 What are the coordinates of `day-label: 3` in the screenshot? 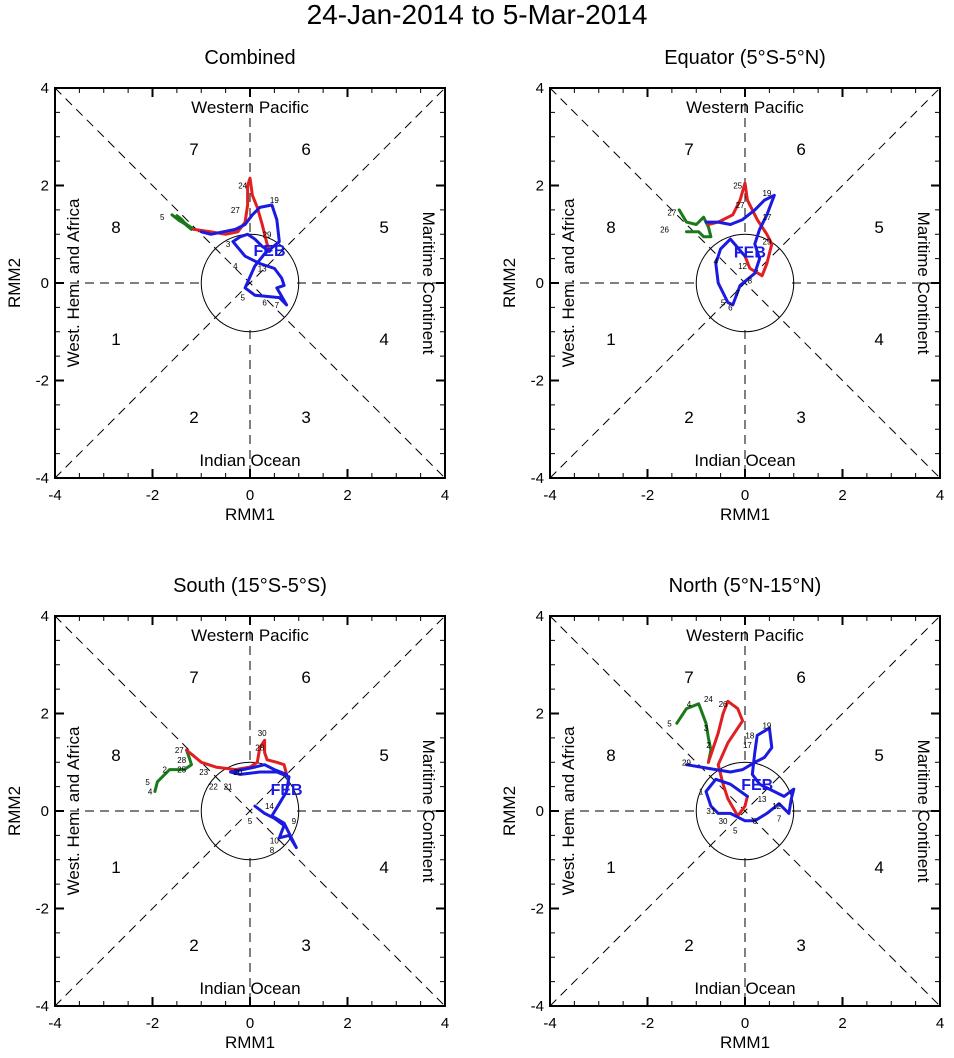 It's located at (706, 728).